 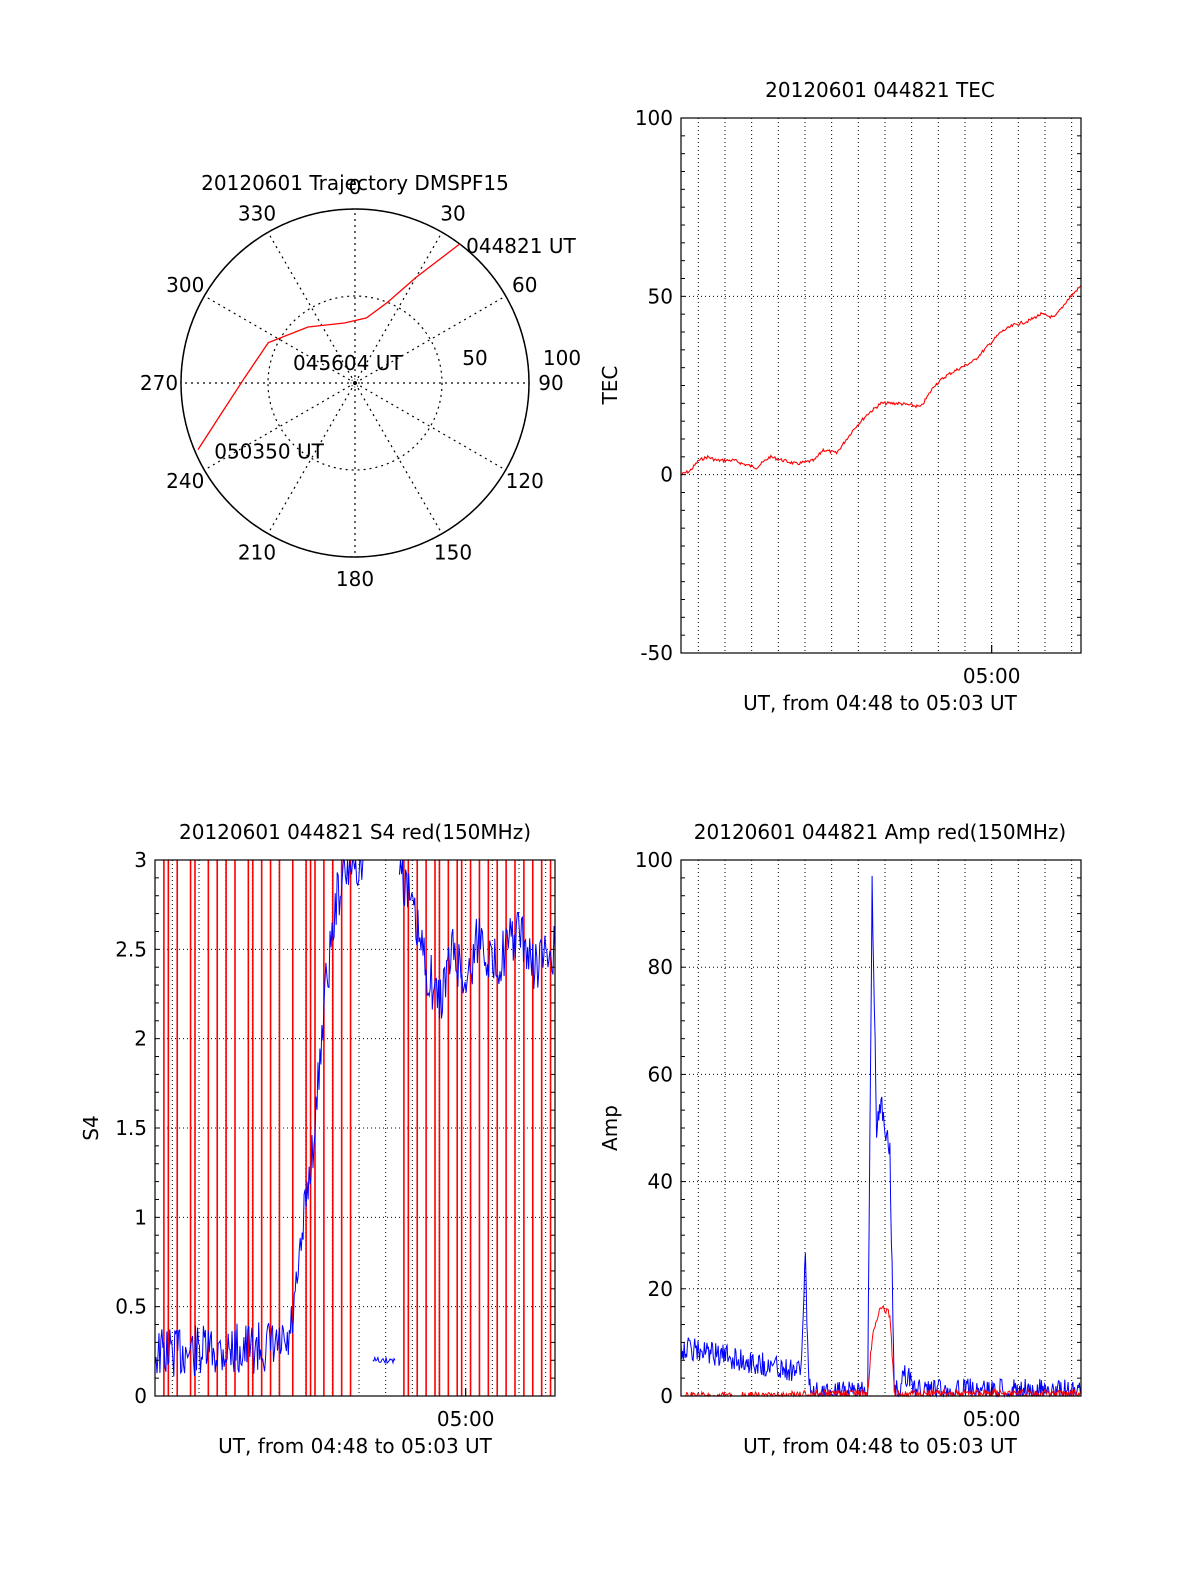 I want to click on amp-series, so click(x=881, y=1136).